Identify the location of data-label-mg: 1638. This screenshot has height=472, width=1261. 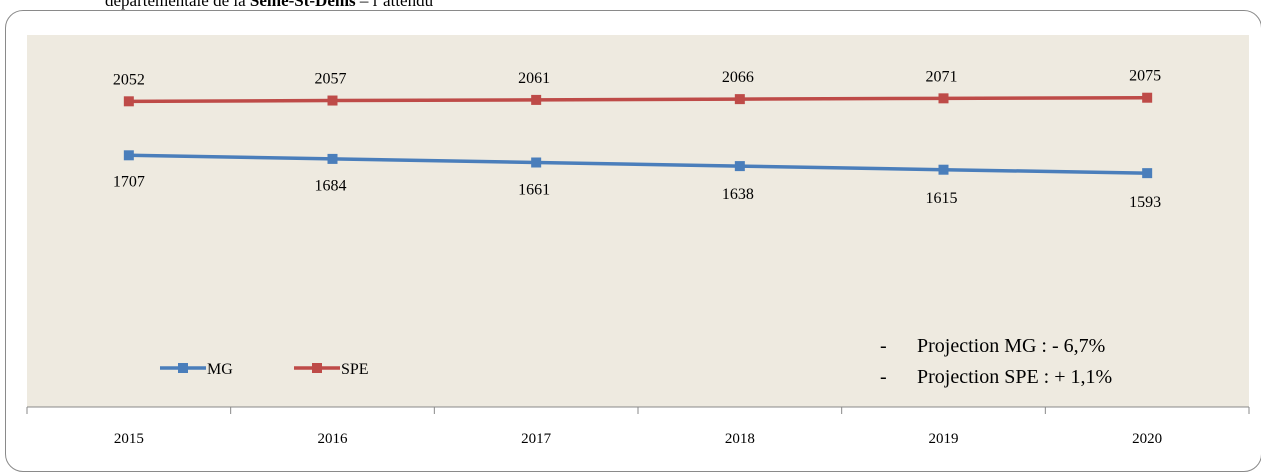
(738, 194).